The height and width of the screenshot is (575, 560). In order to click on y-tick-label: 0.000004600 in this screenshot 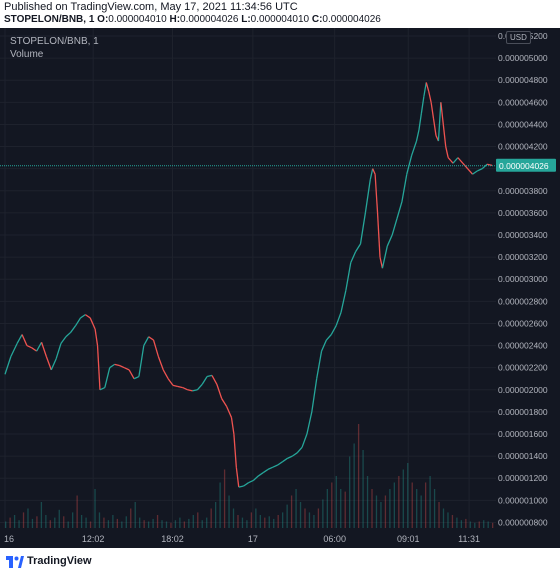, I will do `click(523, 102)`.